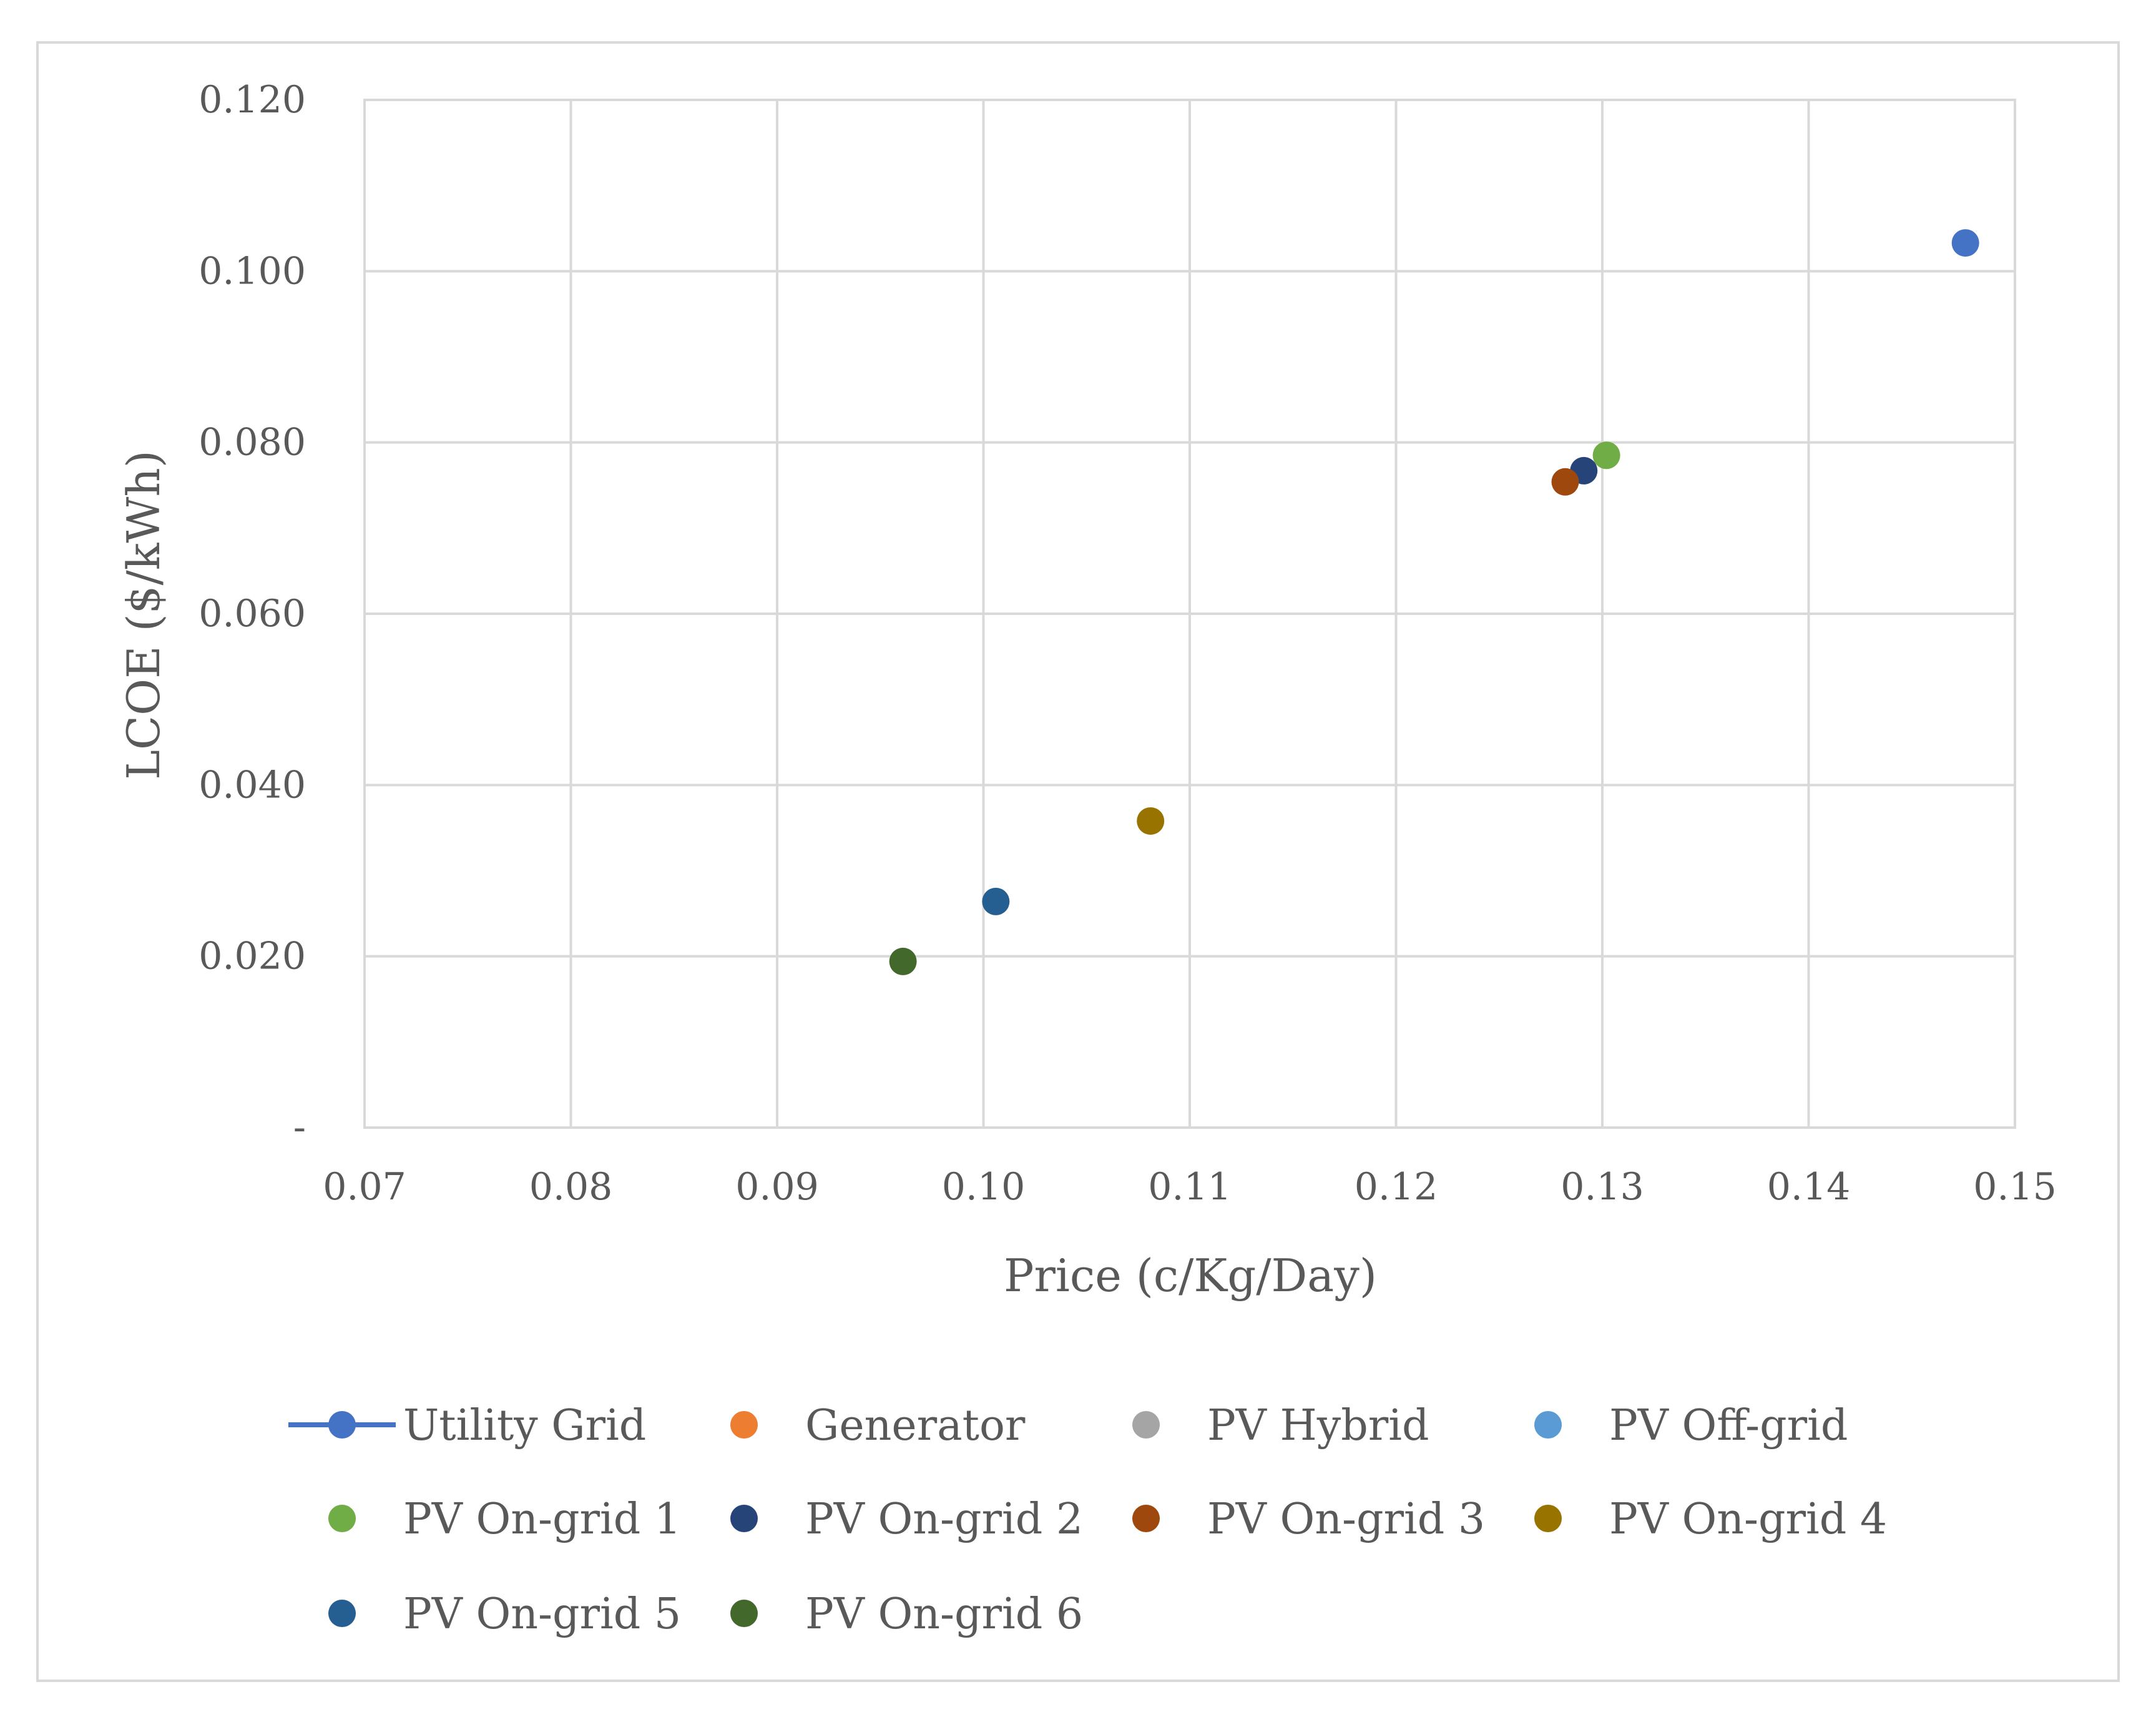 The height and width of the screenshot is (1717, 2156). Describe the element at coordinates (252, 785) in the screenshot. I see `y-tick-label: 0.040` at that location.